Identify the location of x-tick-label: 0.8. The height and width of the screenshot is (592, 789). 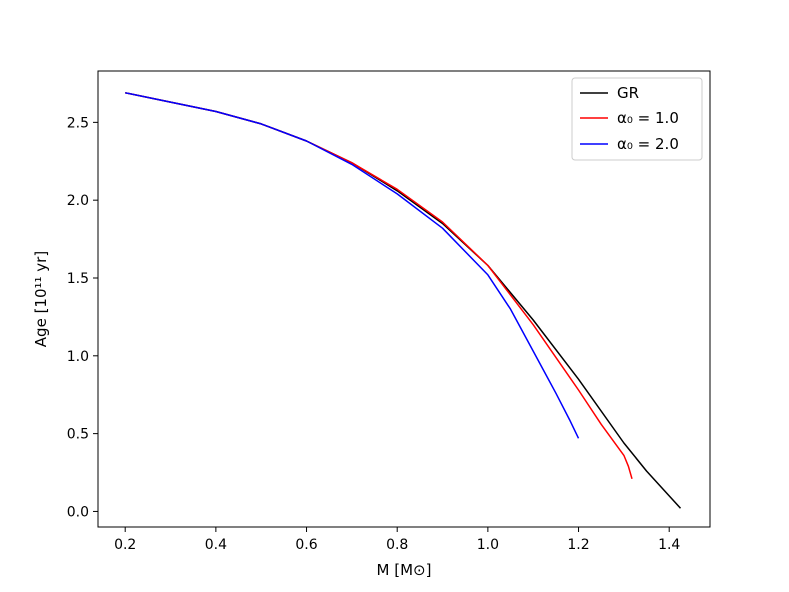
(397, 545).